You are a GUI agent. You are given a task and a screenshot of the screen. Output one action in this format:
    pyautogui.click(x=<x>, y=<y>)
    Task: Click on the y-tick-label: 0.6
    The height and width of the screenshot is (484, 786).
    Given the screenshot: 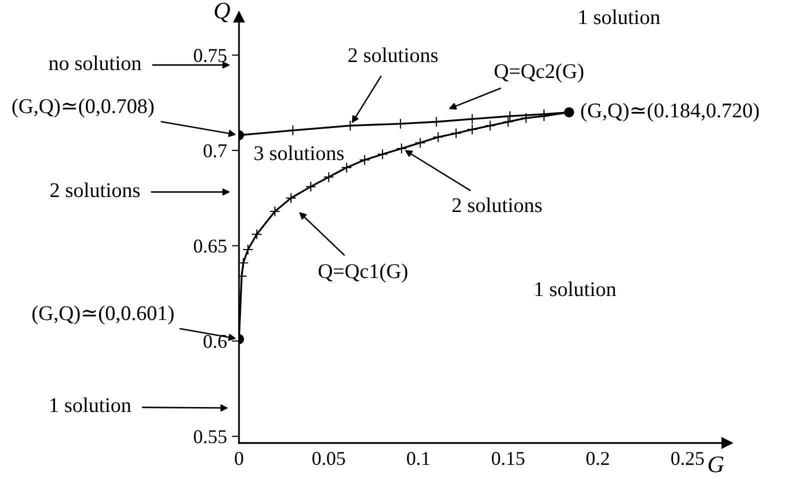 What is the action you would take?
    pyautogui.click(x=215, y=341)
    